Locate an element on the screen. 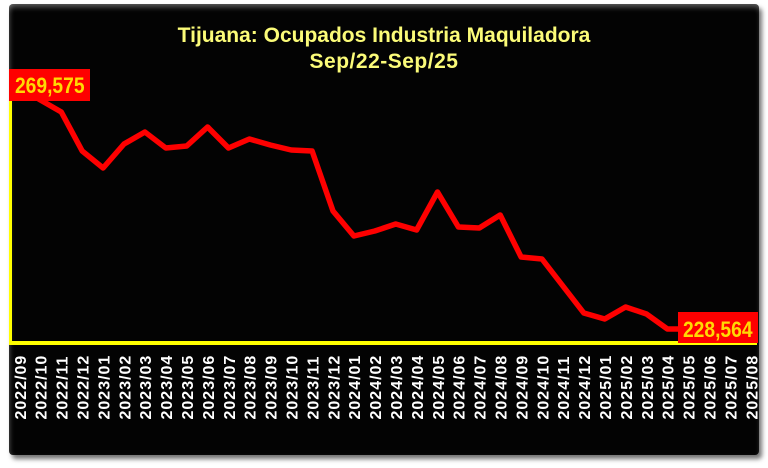 The height and width of the screenshot is (468, 768). svg-text: 2025/08 is located at coordinates (752, 387).